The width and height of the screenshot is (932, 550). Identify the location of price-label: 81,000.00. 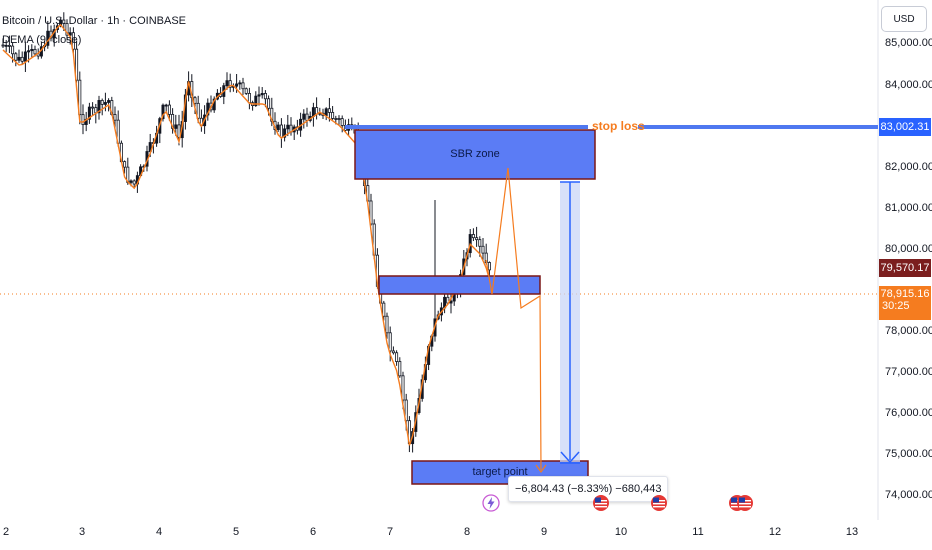
(908, 208).